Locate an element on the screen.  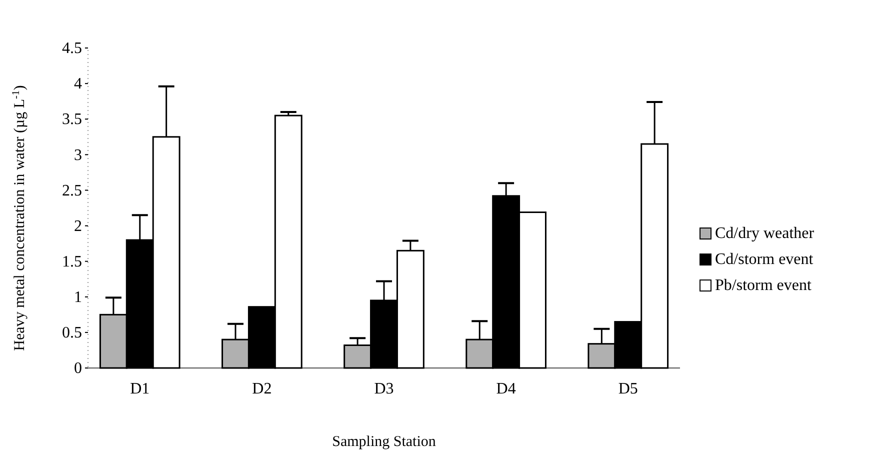
y-tick-label: 3.5 is located at coordinates (72, 119).